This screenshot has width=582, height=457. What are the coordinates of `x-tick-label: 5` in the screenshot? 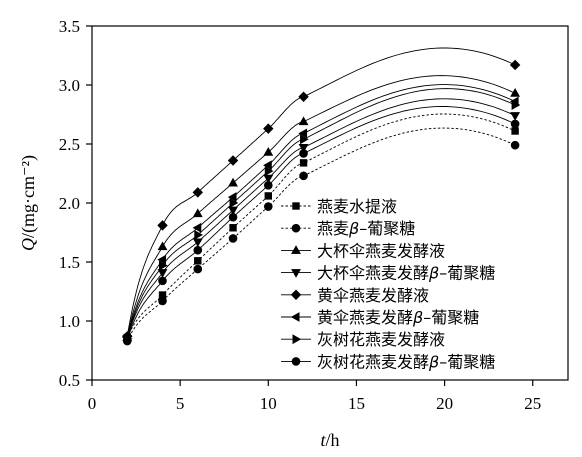 It's located at (180, 403).